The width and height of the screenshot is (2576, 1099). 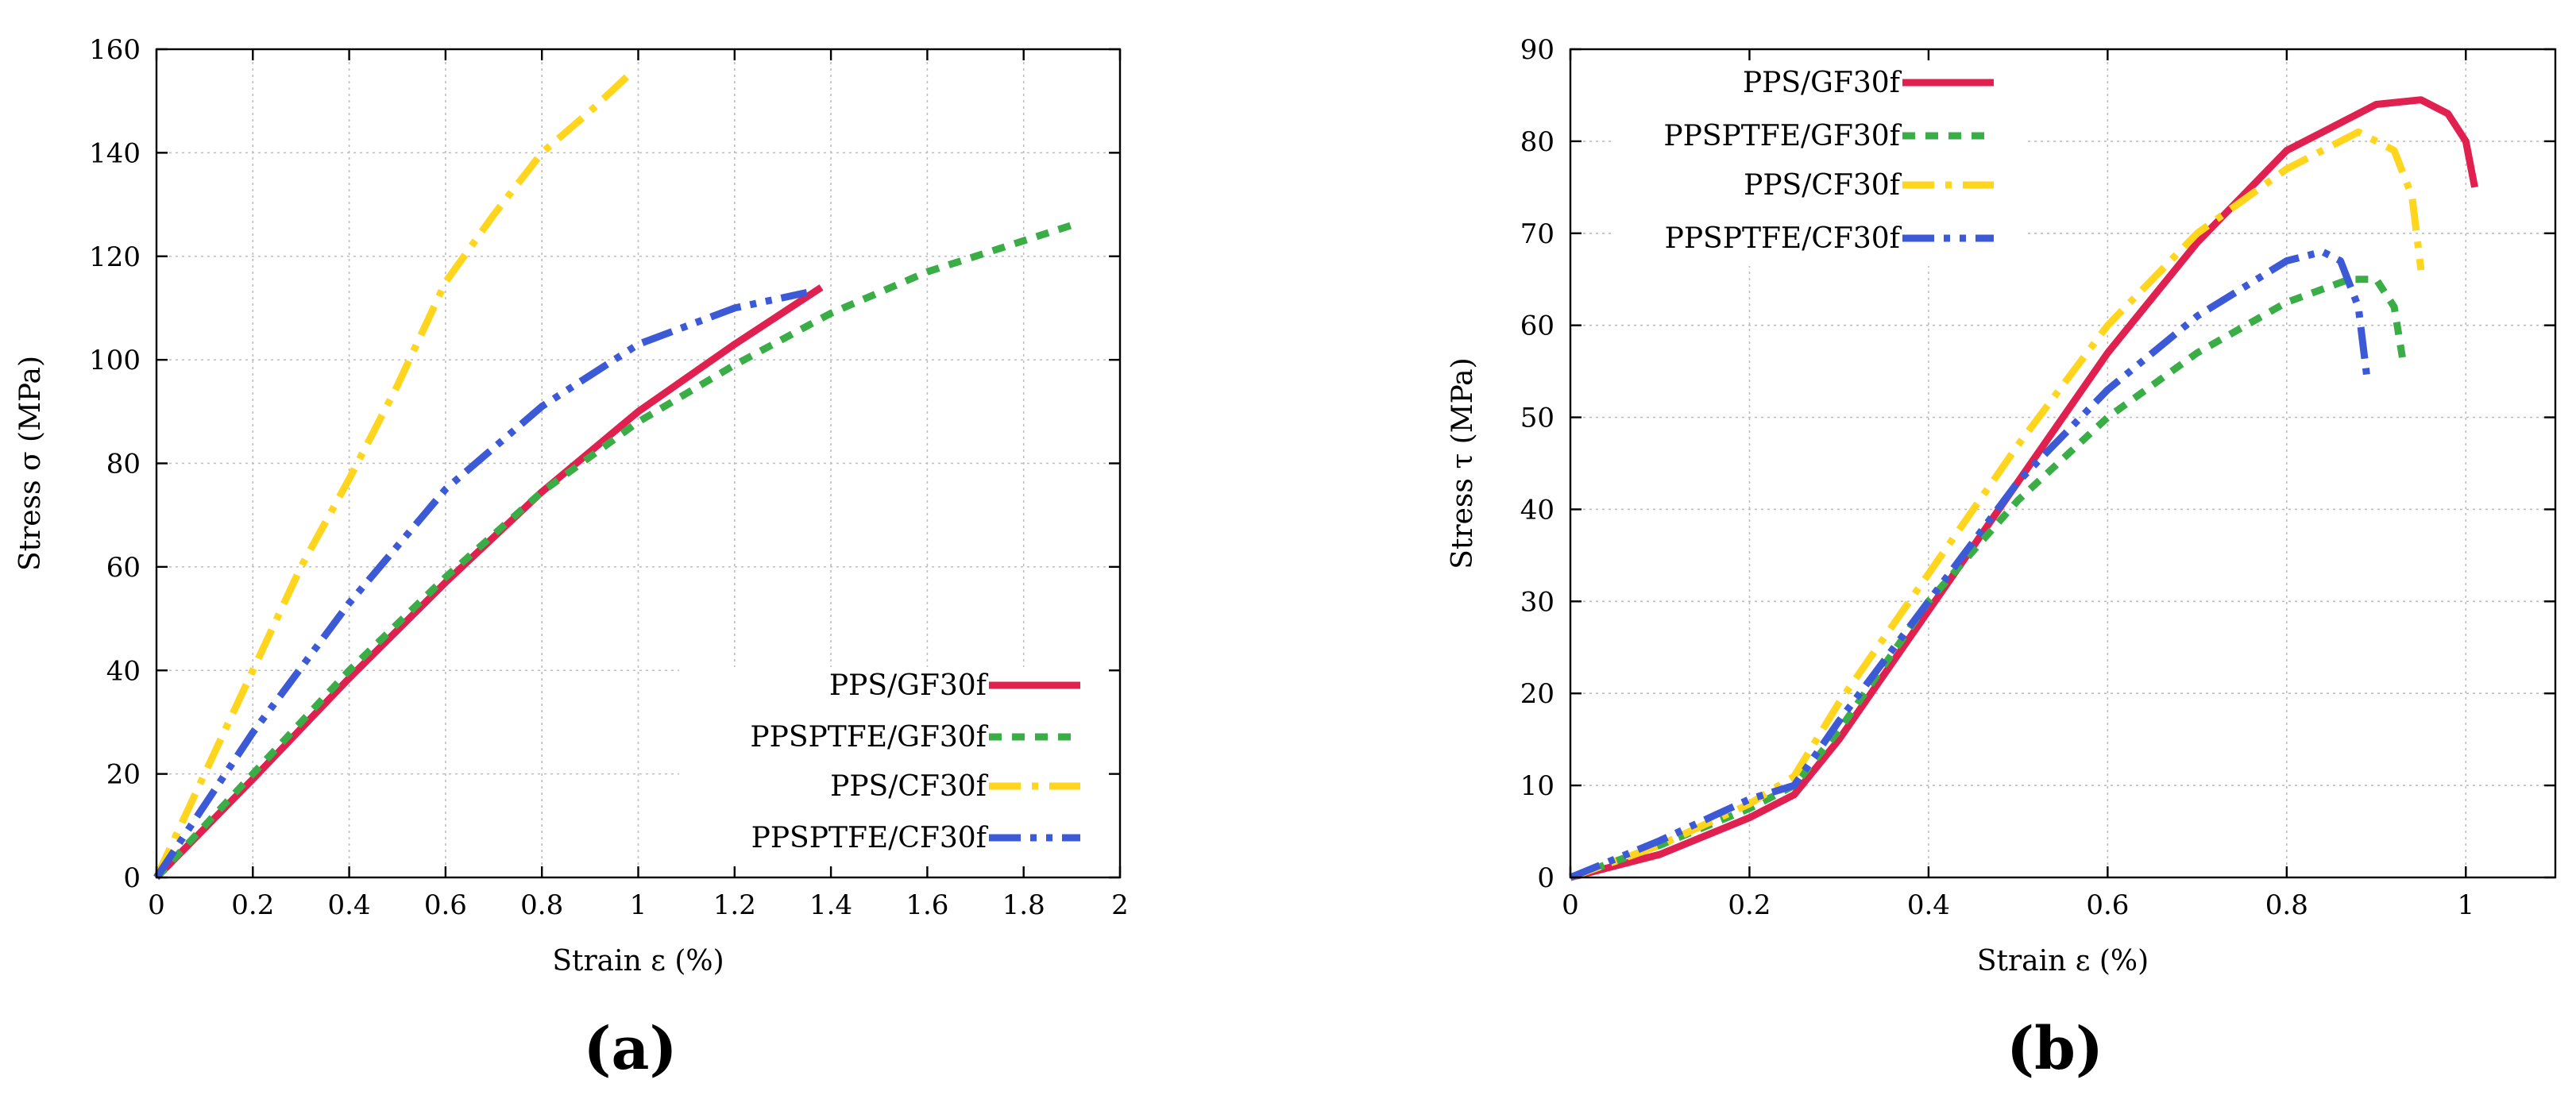 I want to click on panel-label: (a), so click(x=631, y=1049).